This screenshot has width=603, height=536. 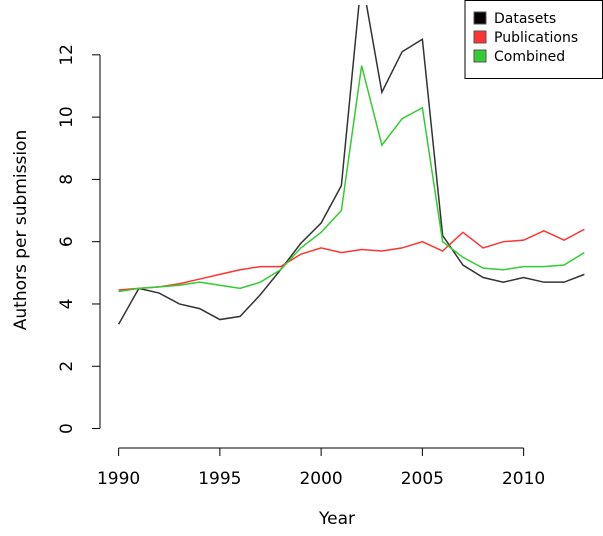 I want to click on x-tick-label: 1990, so click(x=118, y=479).